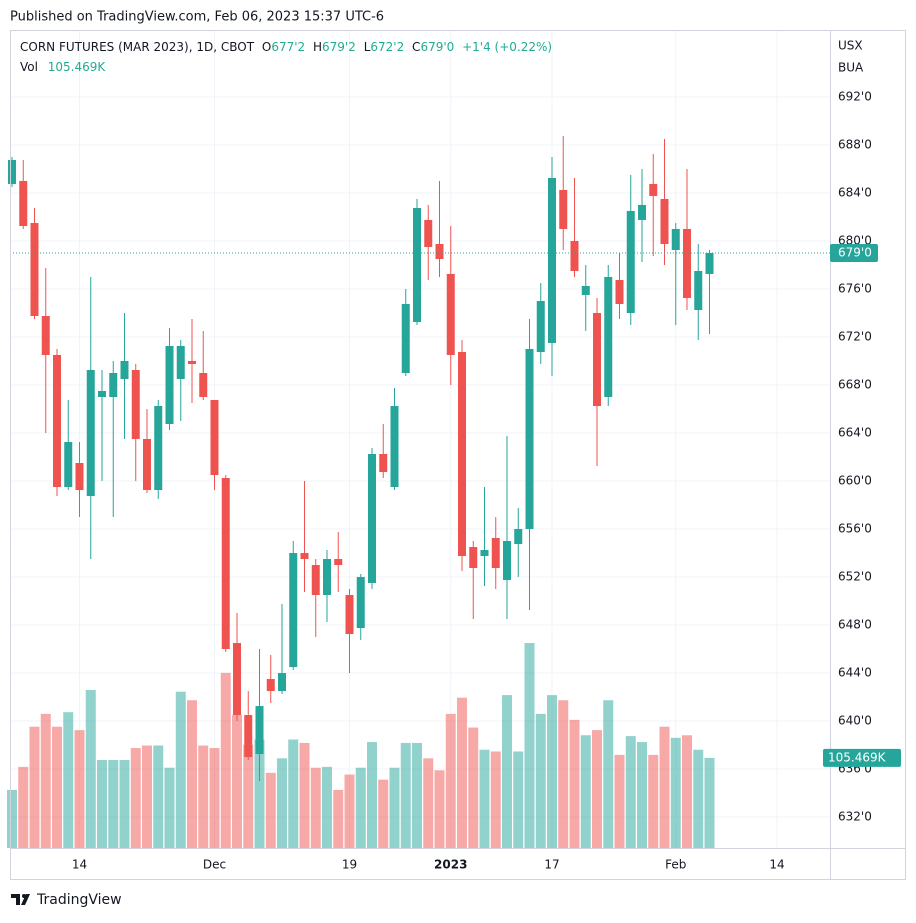  I want to click on h-value: 679'2, so click(339, 47).